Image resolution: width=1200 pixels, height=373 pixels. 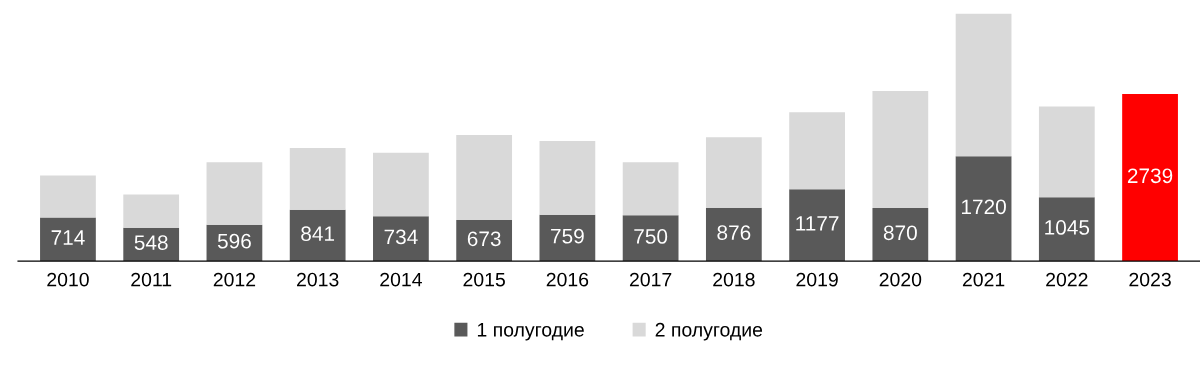 I want to click on x-tick-label: 2011, so click(x=151, y=279).